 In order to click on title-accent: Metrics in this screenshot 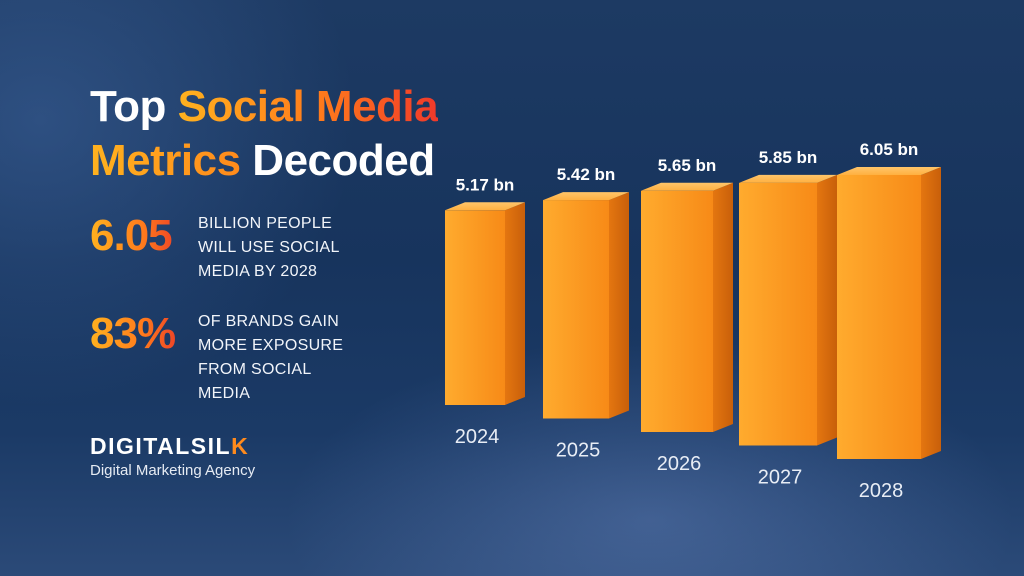, I will do `click(165, 160)`.